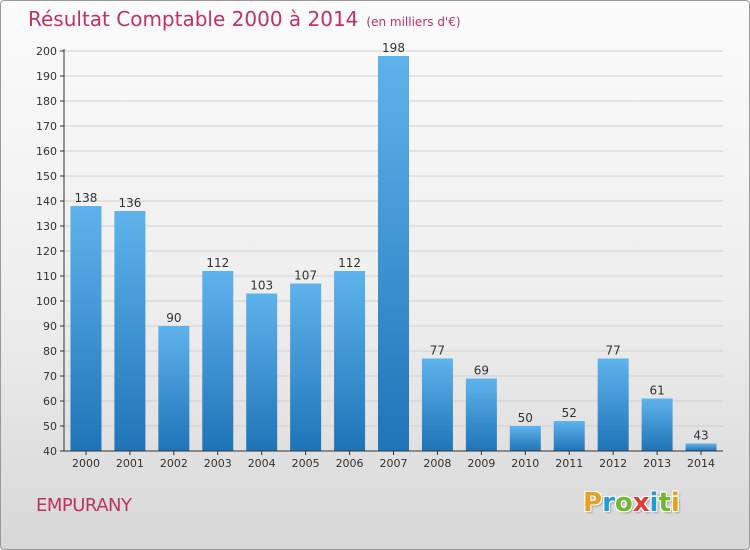  What do you see at coordinates (50, 351) in the screenshot?
I see `y-tick-label: 80` at bounding box center [50, 351].